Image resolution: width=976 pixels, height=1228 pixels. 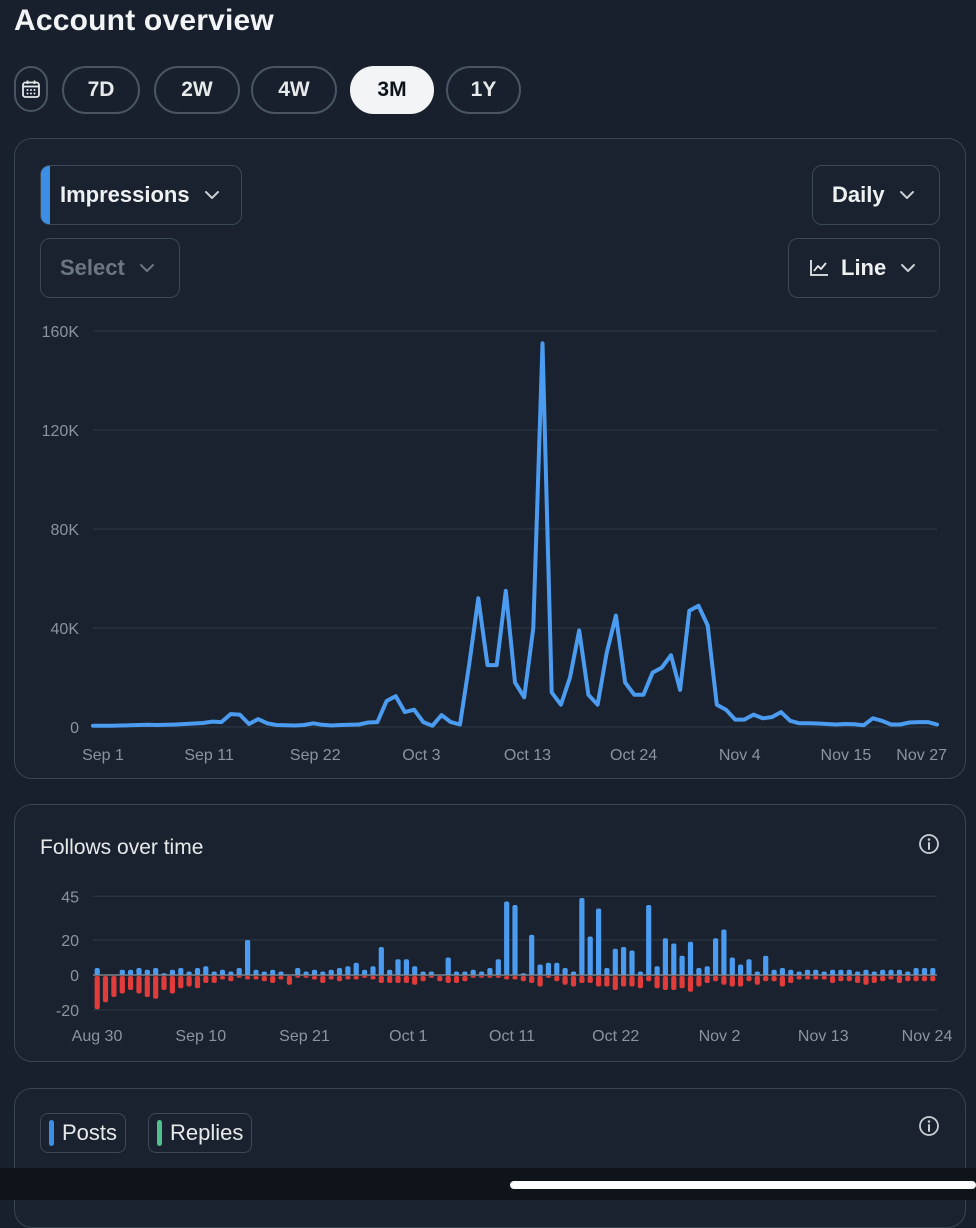 What do you see at coordinates (209, 755) in the screenshot?
I see `x-tick-label: Sep 11` at bounding box center [209, 755].